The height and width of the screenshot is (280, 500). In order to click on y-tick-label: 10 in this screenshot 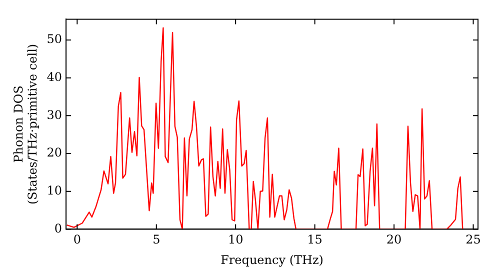, I will do `click(54, 190)`.